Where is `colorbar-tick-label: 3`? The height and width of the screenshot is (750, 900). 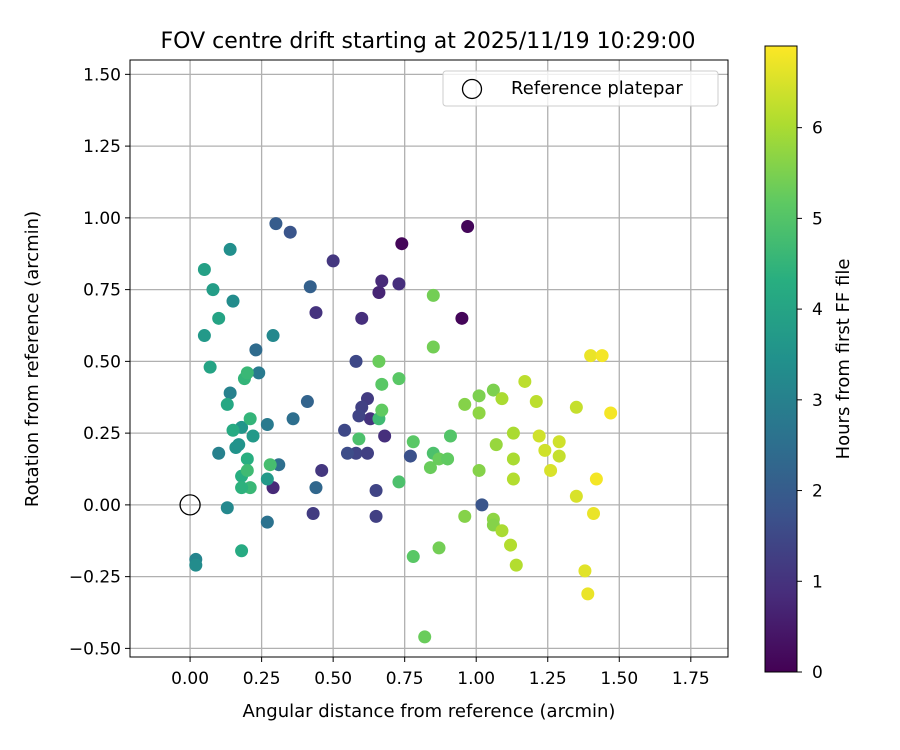 colorbar-tick-label: 3 is located at coordinates (817, 401).